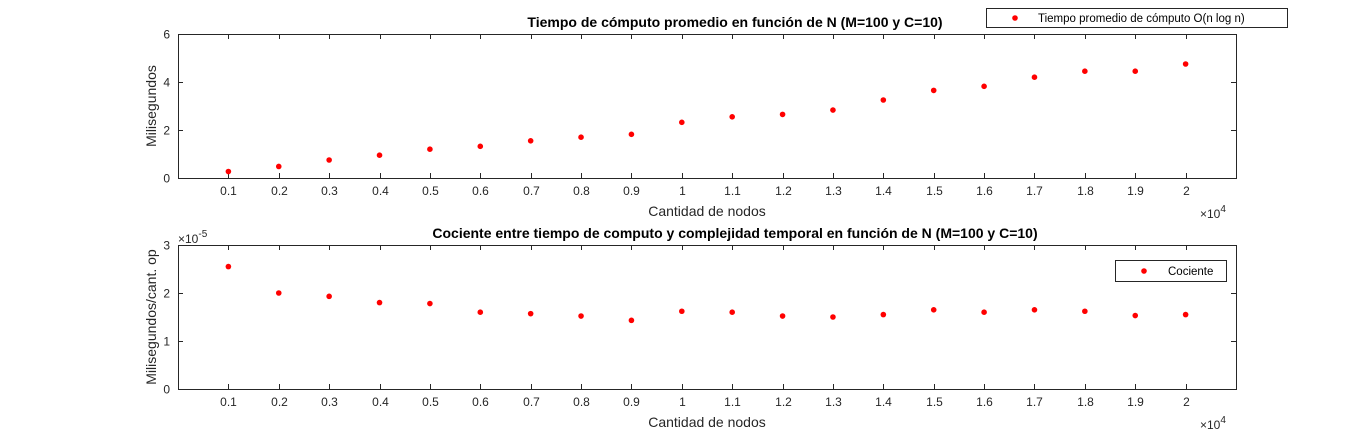 This screenshot has width=1366, height=445. I want to click on x-tick-label: 1.4, so click(883, 402).